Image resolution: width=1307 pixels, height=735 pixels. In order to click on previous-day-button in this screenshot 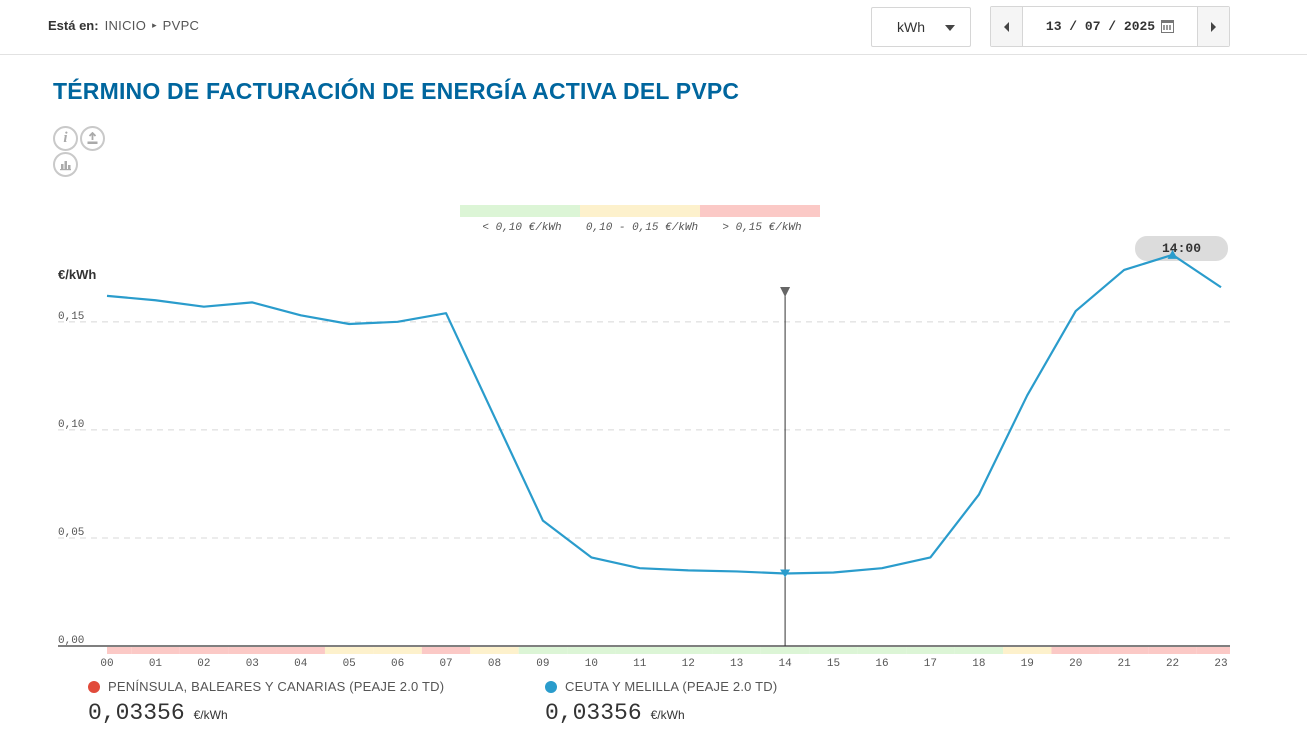, I will do `click(1007, 26)`.